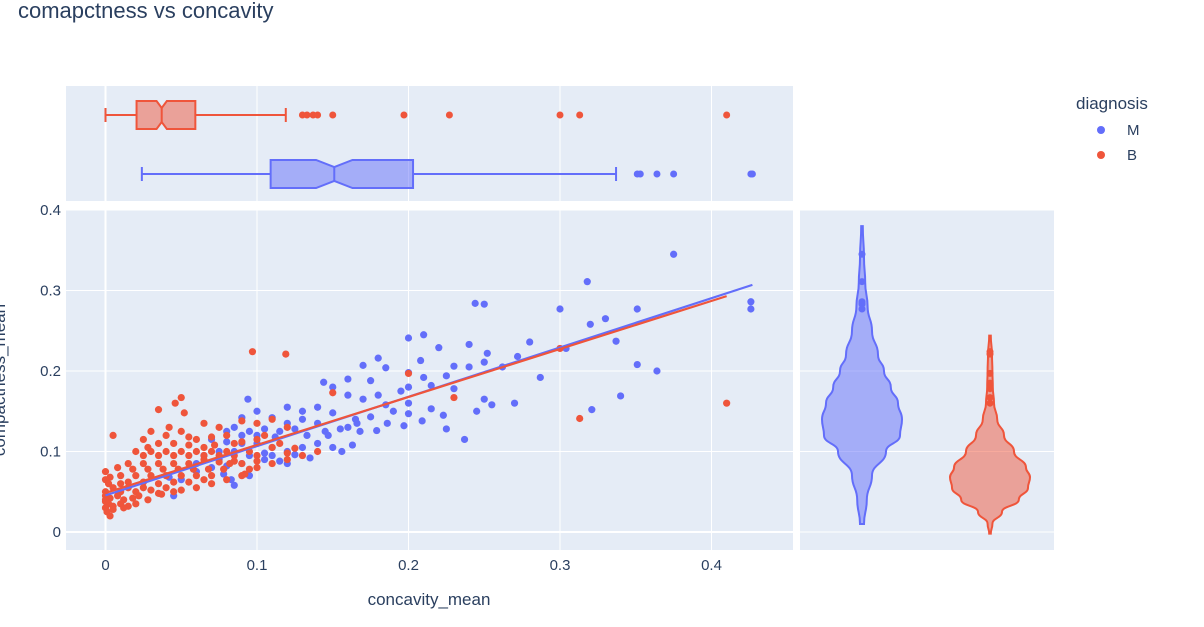 This screenshot has height=627, width=1204. I want to click on legend-marker-b, so click(1101, 155).